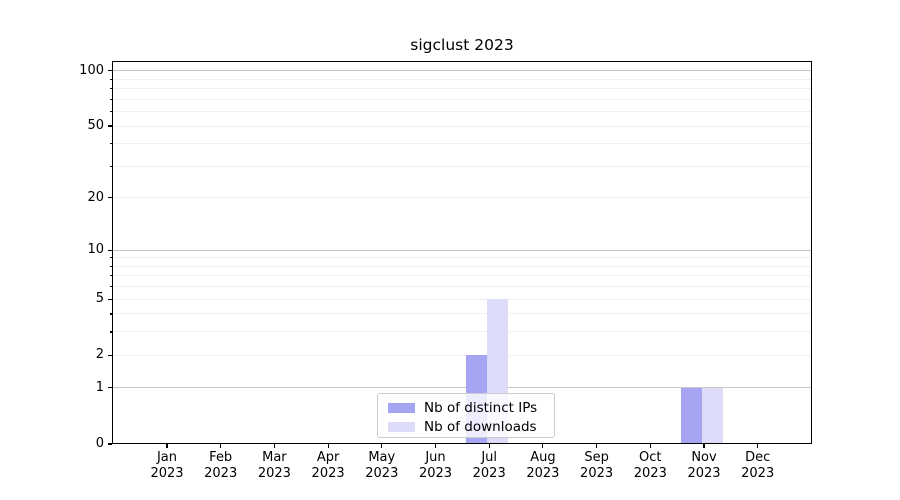 This screenshot has width=900, height=500. What do you see at coordinates (99, 443) in the screenshot?
I see `y-tick-label: 0` at bounding box center [99, 443].